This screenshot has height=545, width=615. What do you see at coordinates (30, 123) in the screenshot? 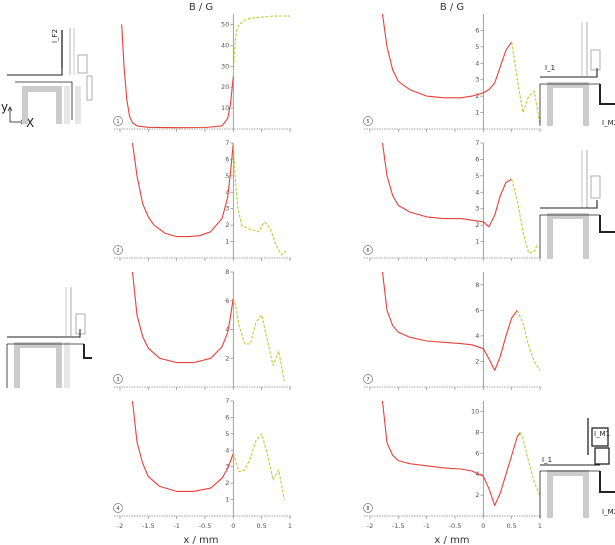
I see `coord-x-label: X` at bounding box center [30, 123].